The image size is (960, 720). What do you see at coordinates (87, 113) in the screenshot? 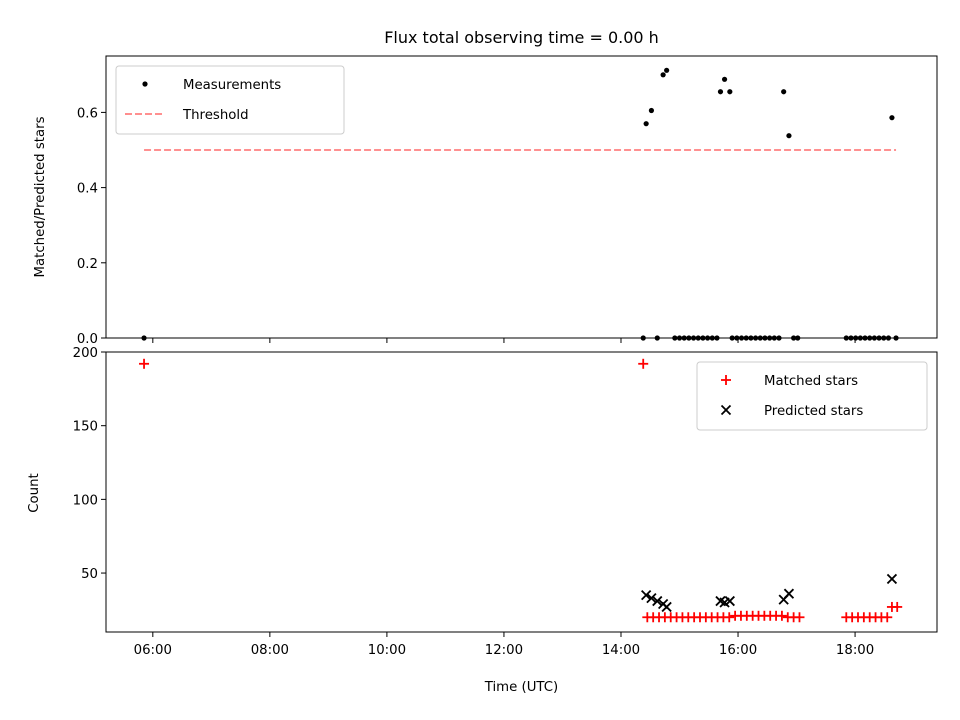
I see `top-y-tick-label: 0.6` at bounding box center [87, 113].